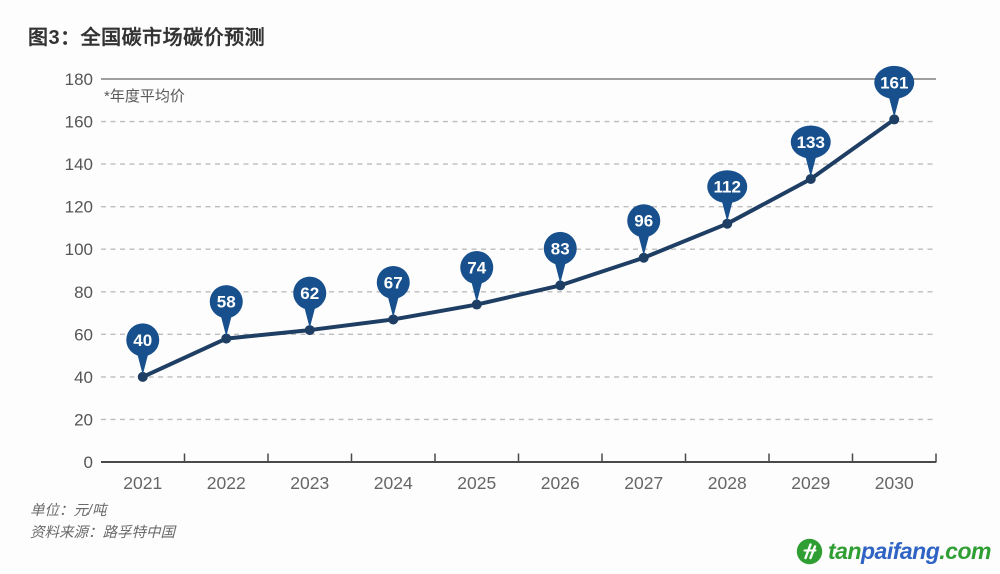 The image size is (1000, 574). What do you see at coordinates (643, 483) in the screenshot?
I see `x-tick-label: 2027` at bounding box center [643, 483].